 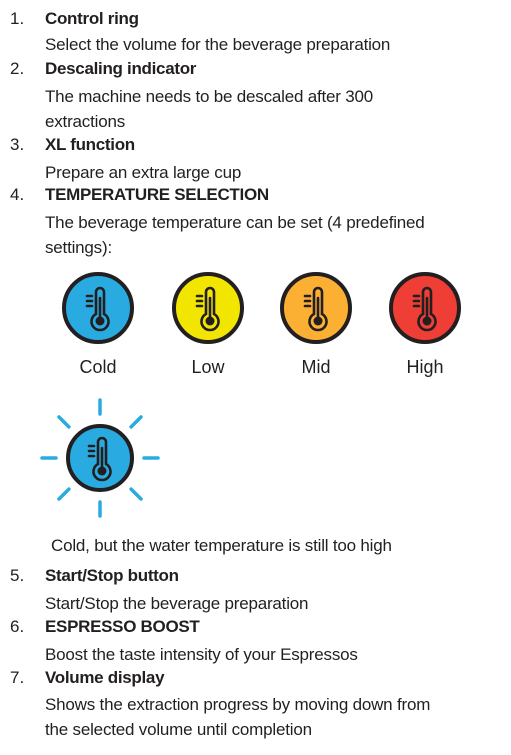 What do you see at coordinates (143, 172) in the screenshot?
I see `item-3-description: Prepare an extra large cup` at bounding box center [143, 172].